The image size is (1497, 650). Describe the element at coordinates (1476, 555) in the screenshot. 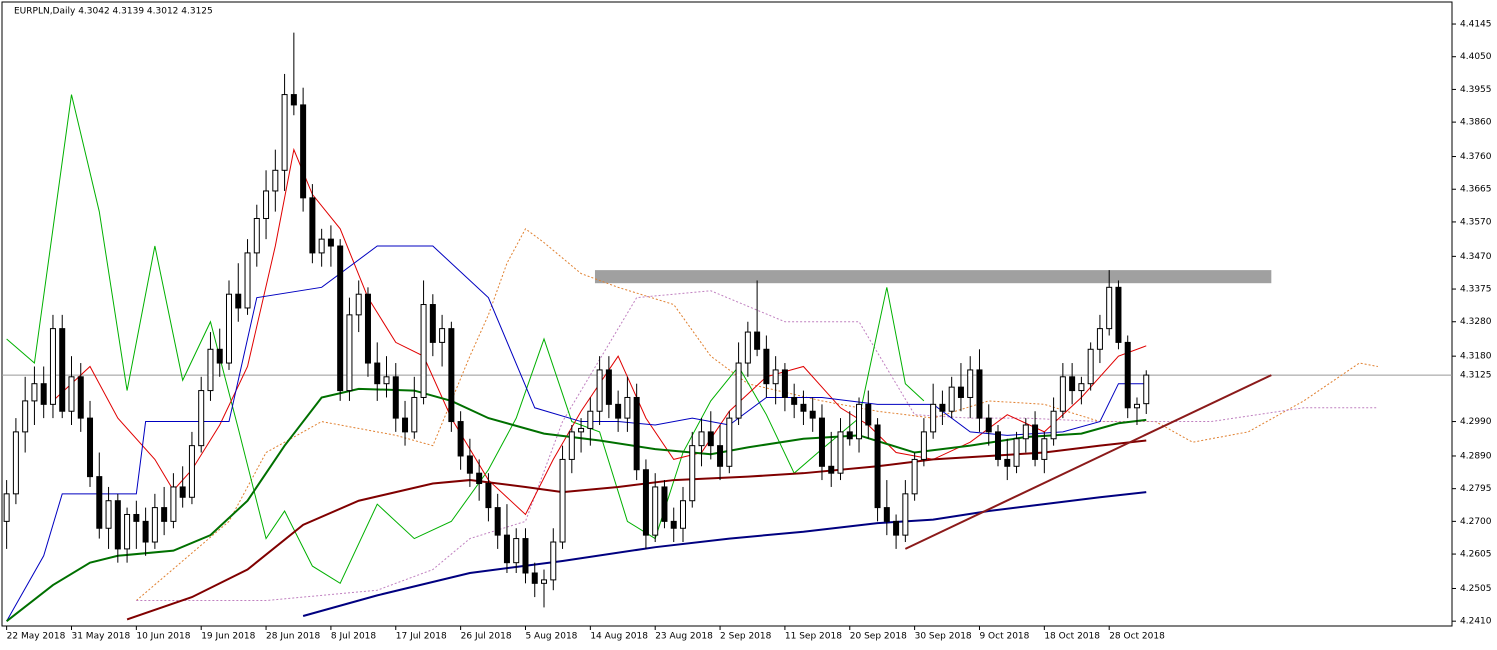

I see `y-tick-label: 4.2605` at that location.